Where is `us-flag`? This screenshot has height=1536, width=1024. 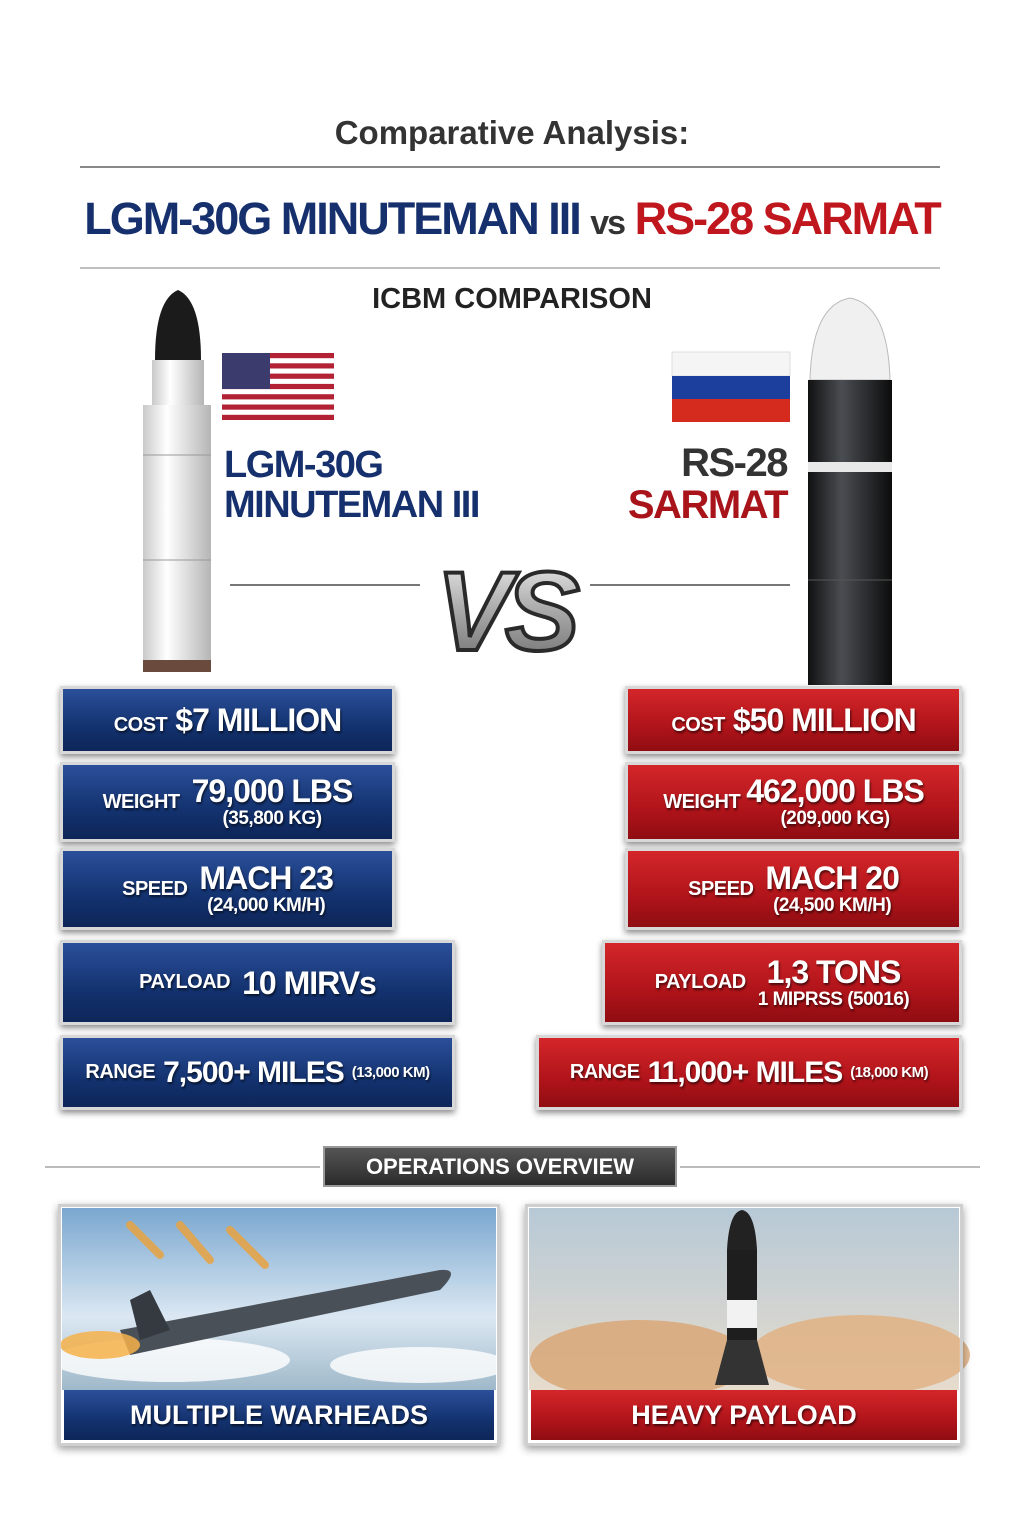
us-flag is located at coordinates (278, 386).